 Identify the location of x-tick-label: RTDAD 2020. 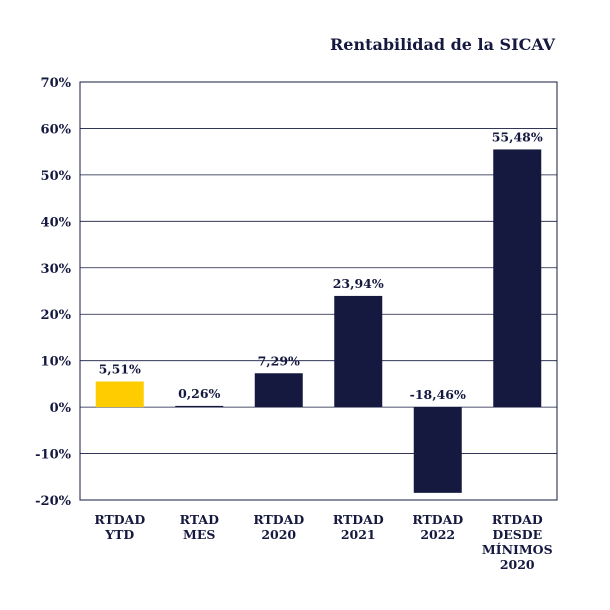
(278, 527).